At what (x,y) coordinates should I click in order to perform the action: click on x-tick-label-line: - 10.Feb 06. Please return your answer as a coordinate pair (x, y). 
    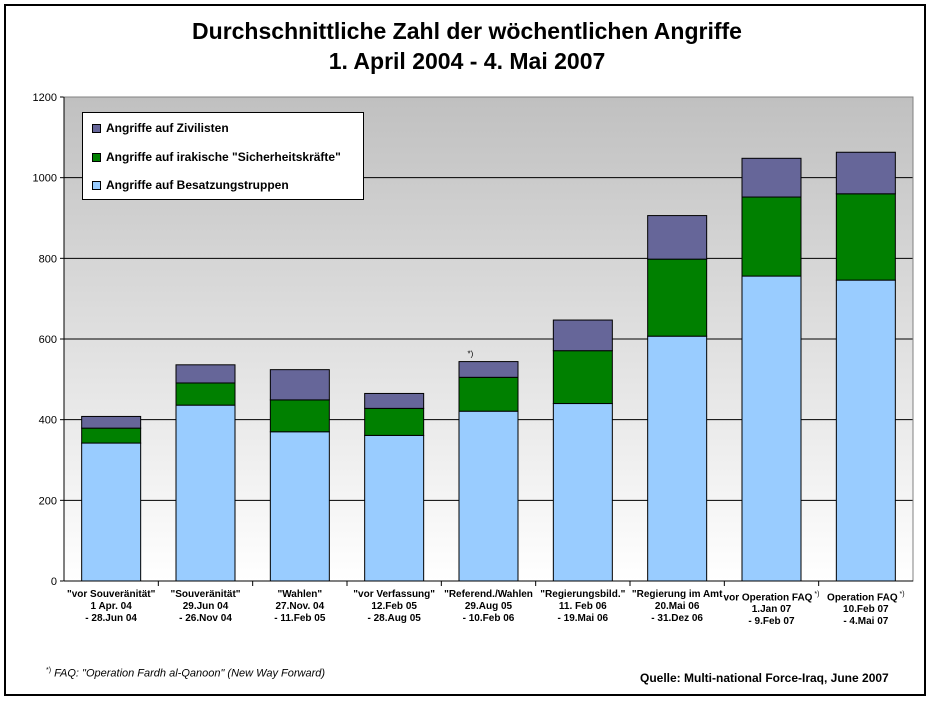
    Looking at the image, I should click on (488, 618).